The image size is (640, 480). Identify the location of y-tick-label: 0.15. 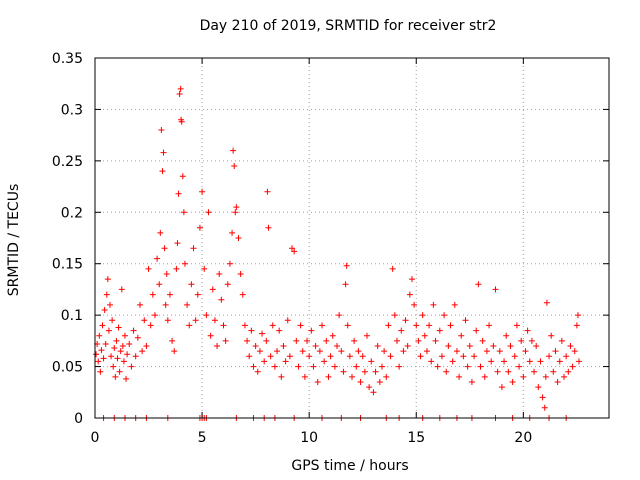
(67, 265).